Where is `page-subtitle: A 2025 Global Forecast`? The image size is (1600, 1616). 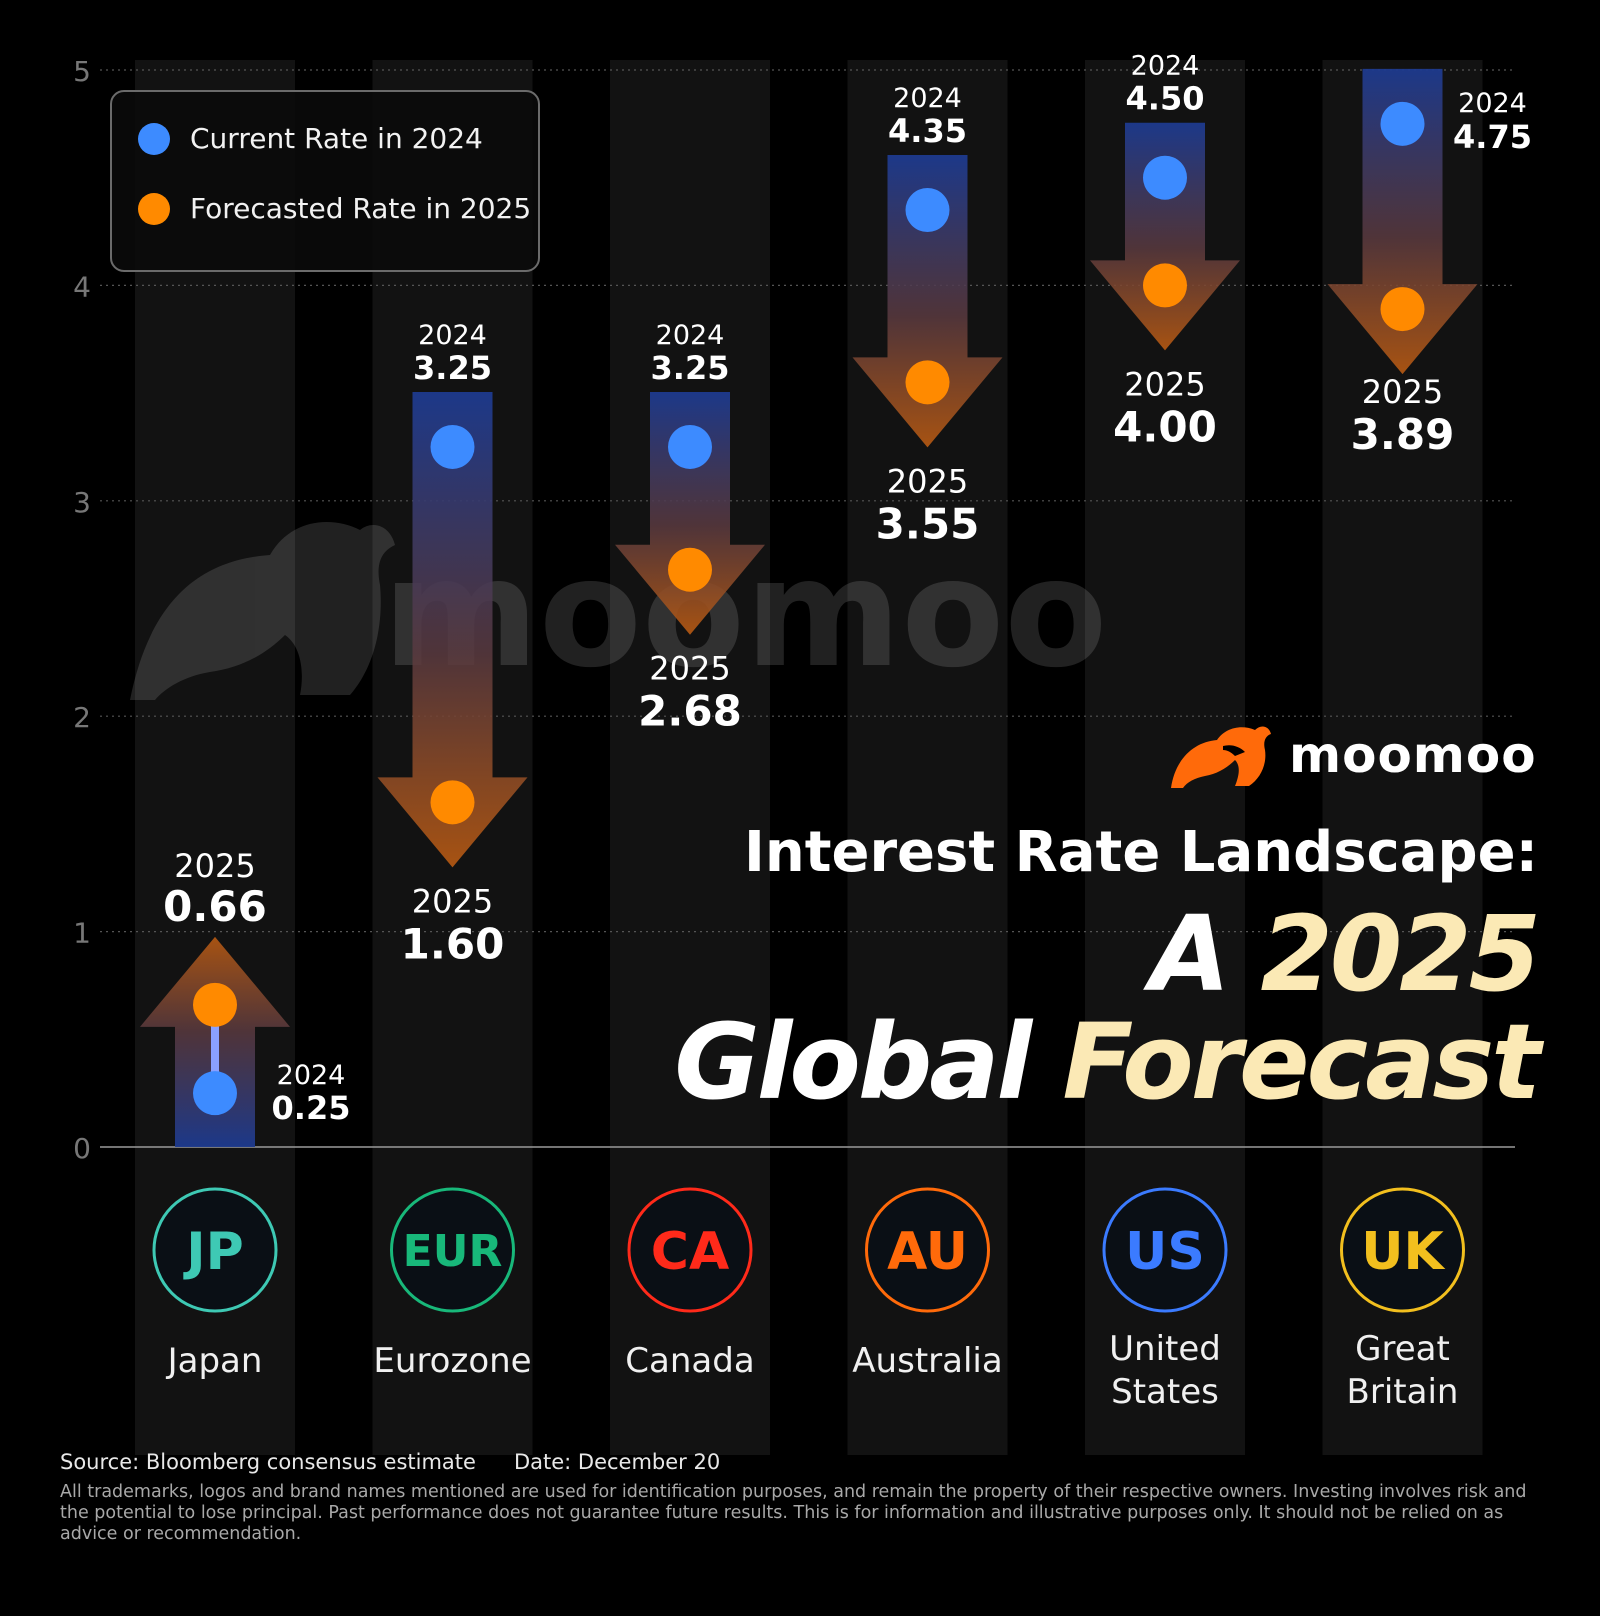 page-subtitle: A 2025 Global Forecast is located at coordinates (1107, 1008).